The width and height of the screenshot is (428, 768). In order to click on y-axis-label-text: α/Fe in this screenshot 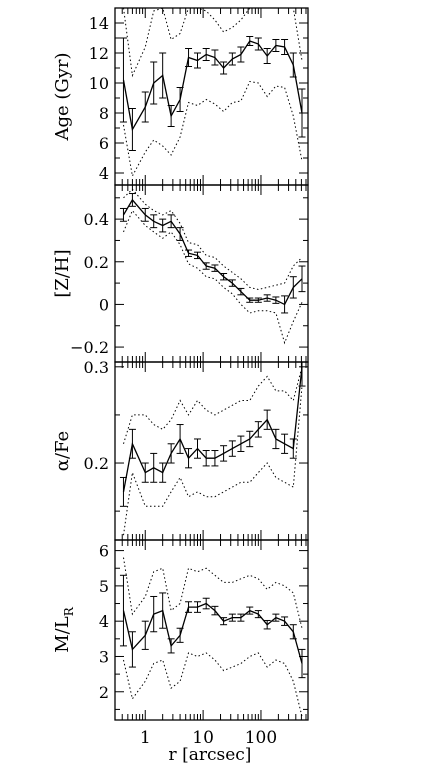, I will do `click(62, 451)`.